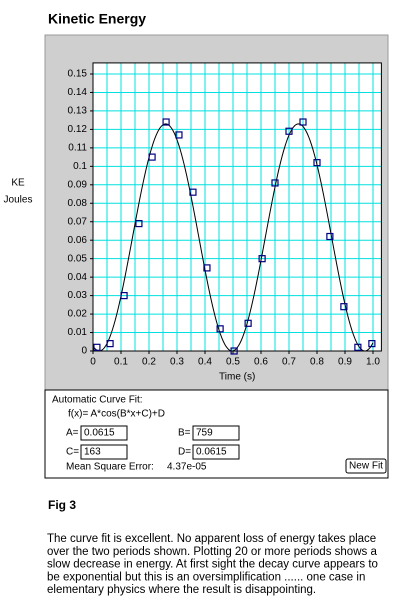  Describe the element at coordinates (187, 467) in the screenshot. I see `mse-value: 4.37e-05` at that location.